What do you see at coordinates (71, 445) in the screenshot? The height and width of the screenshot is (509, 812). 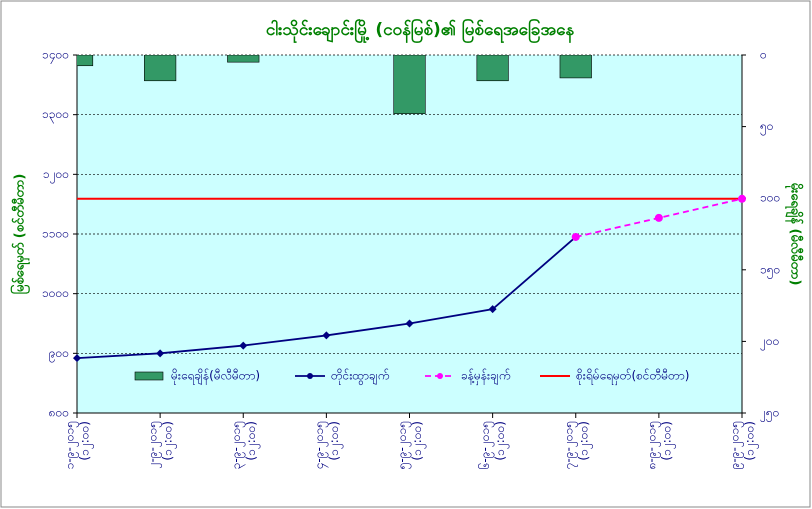 I see `x-tick-label: ၁-၉-၂၀၁၅` at bounding box center [71, 445].